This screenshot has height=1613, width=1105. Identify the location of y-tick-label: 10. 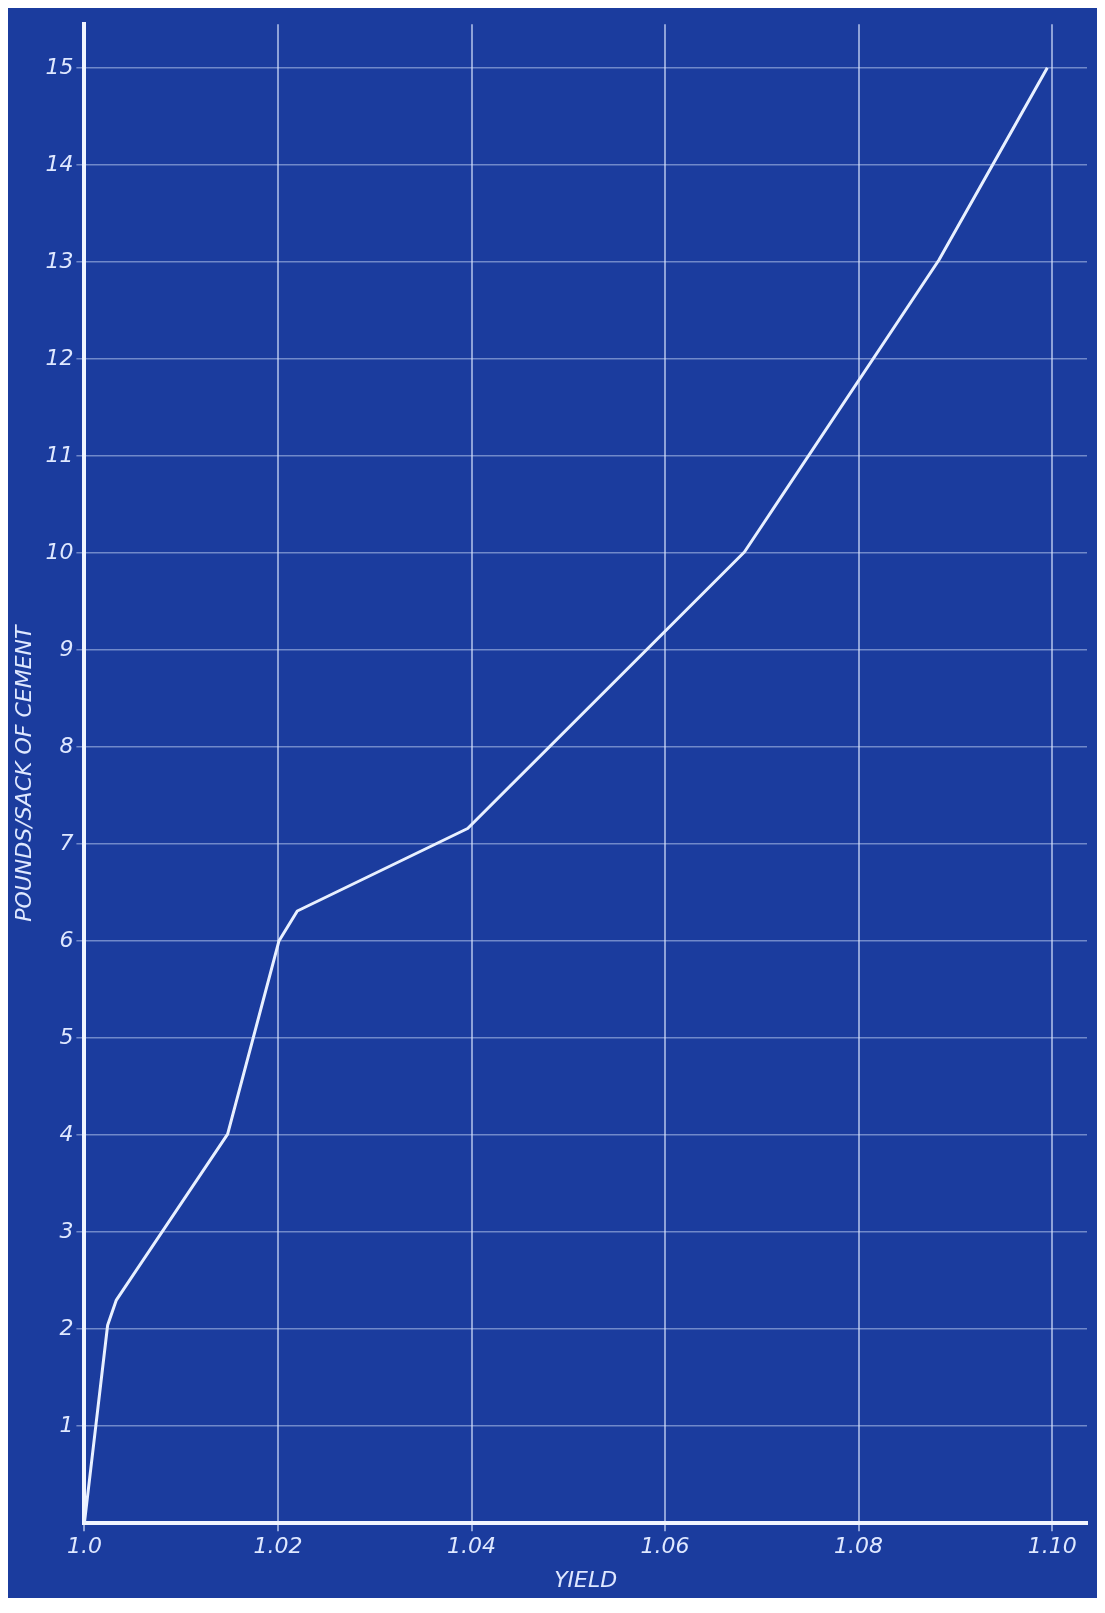
(59, 551).